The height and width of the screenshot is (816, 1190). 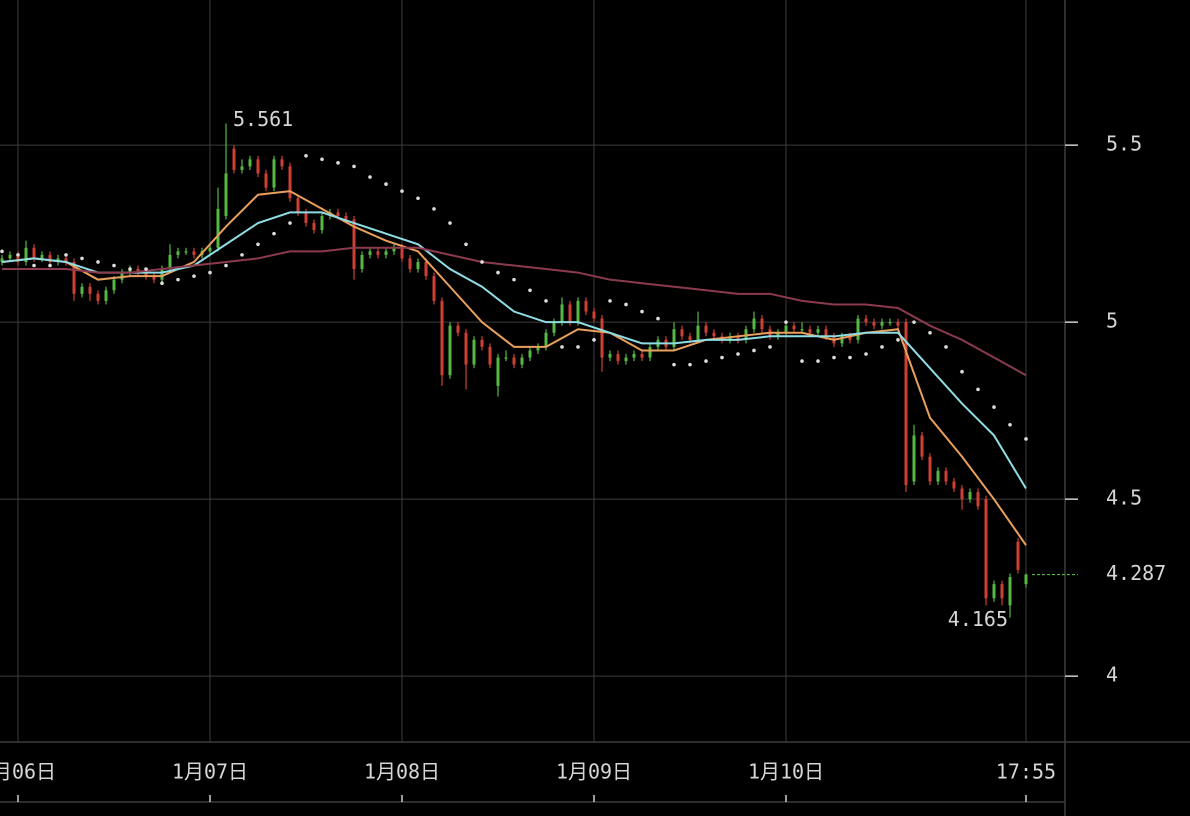 What do you see at coordinates (1112, 321) in the screenshot?
I see `y-tick-label: 5` at bounding box center [1112, 321].